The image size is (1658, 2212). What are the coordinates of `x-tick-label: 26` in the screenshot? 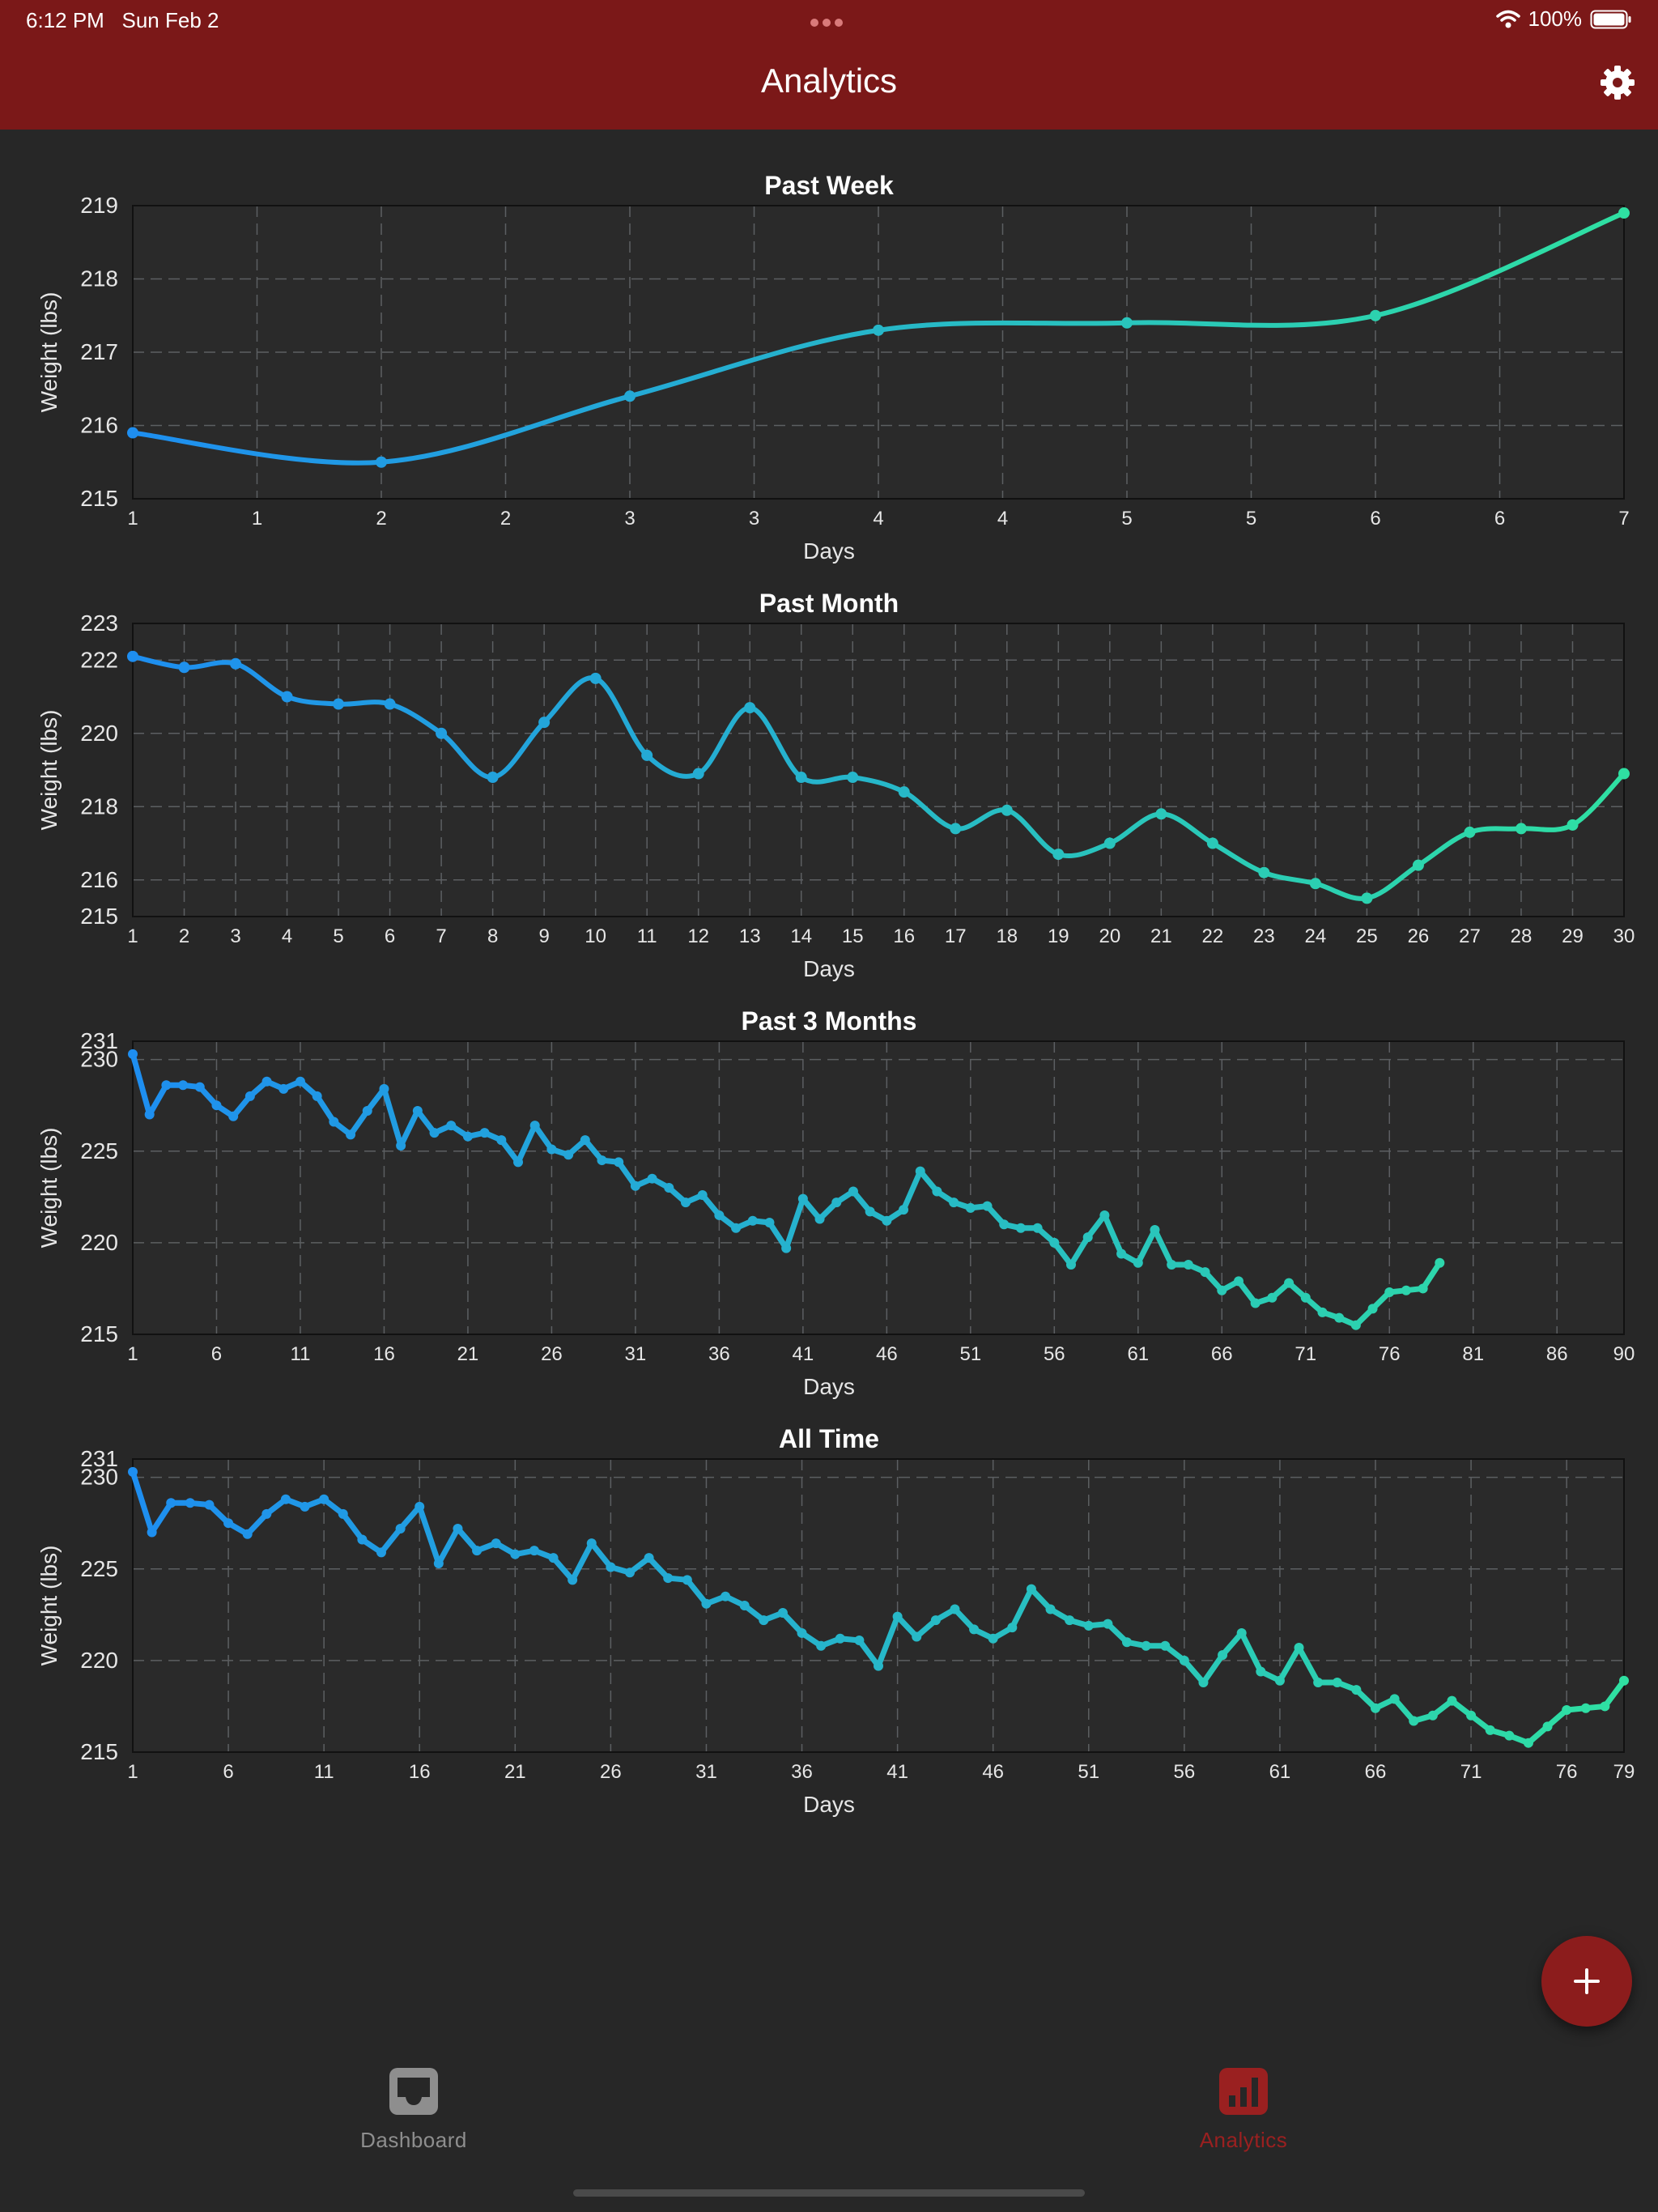 It's located at (1419, 936).